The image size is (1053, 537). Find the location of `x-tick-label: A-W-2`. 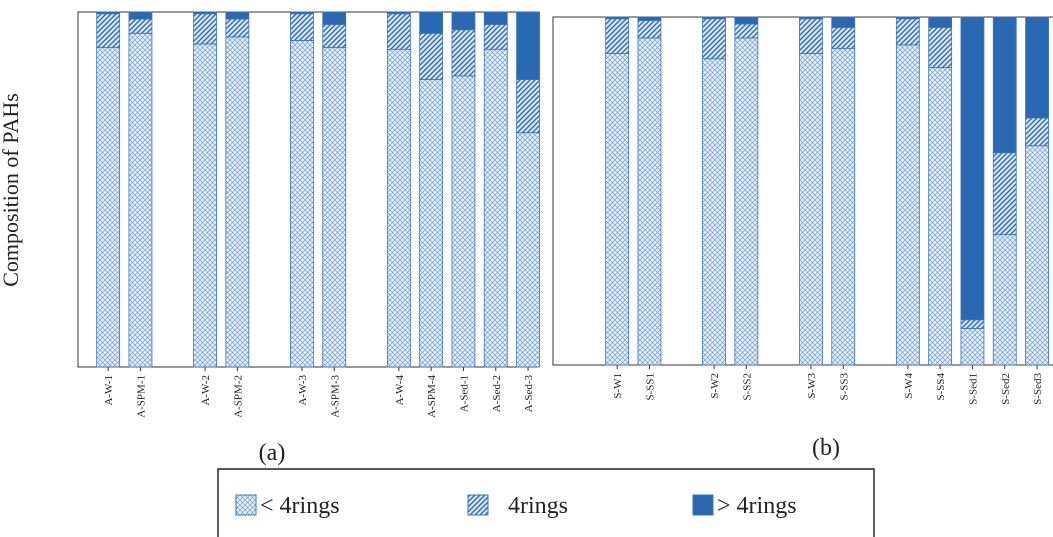

x-tick-label: A-W-2 is located at coordinates (206, 390).